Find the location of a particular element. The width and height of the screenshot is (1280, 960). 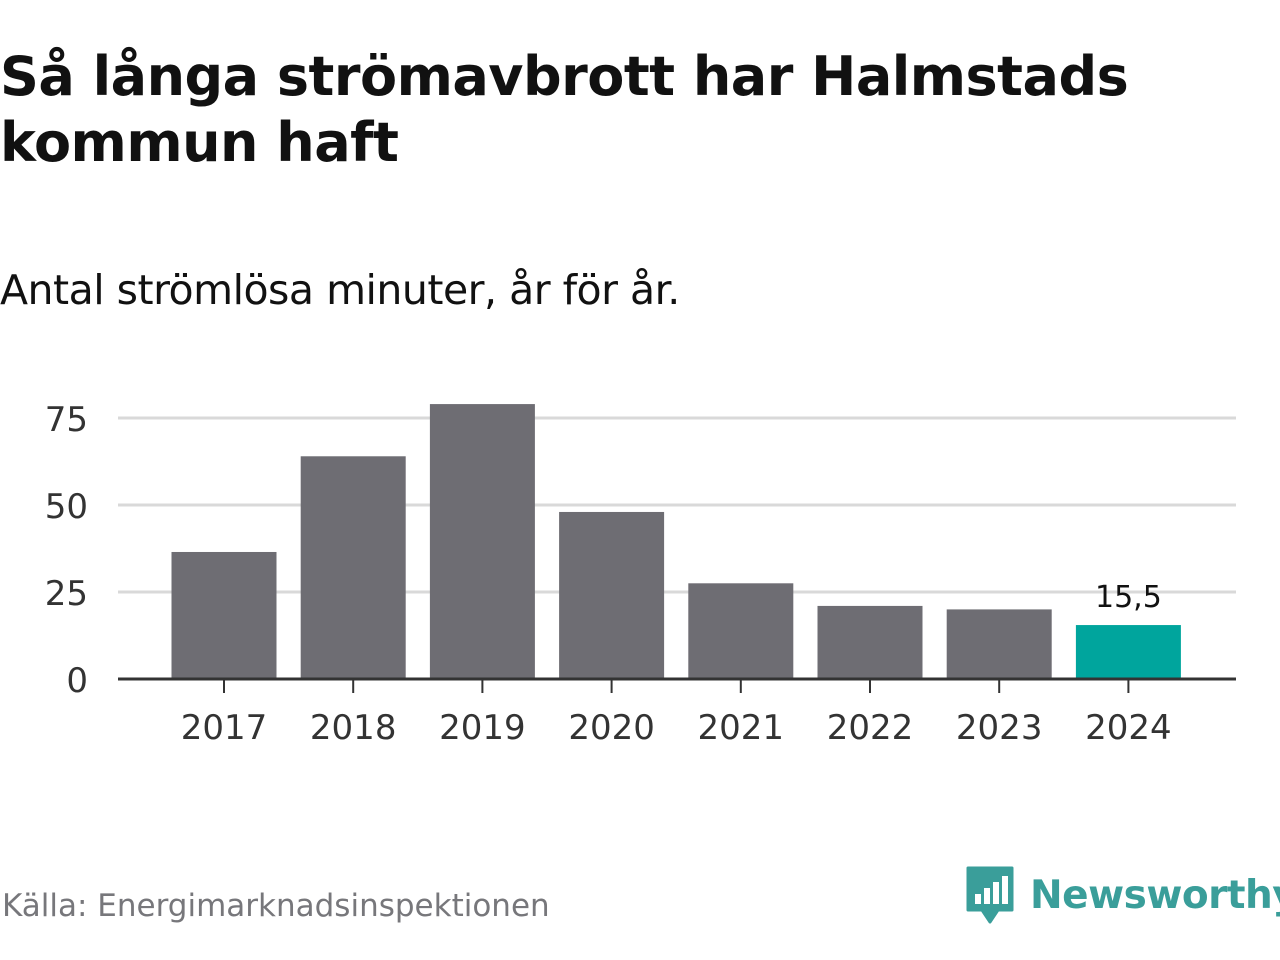

brand-logo: Newsworthy is located at coordinates (1122, 895).